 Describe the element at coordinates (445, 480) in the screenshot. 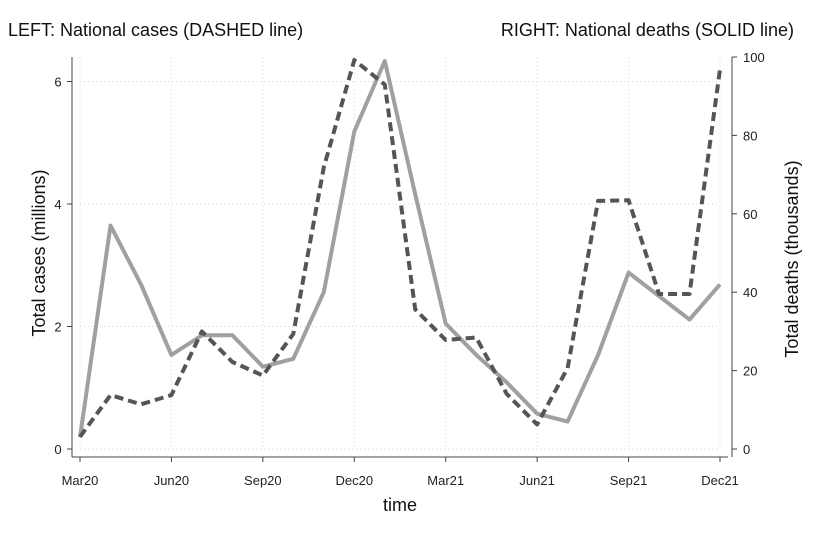

I see `x-tick-label: Mar21` at that location.